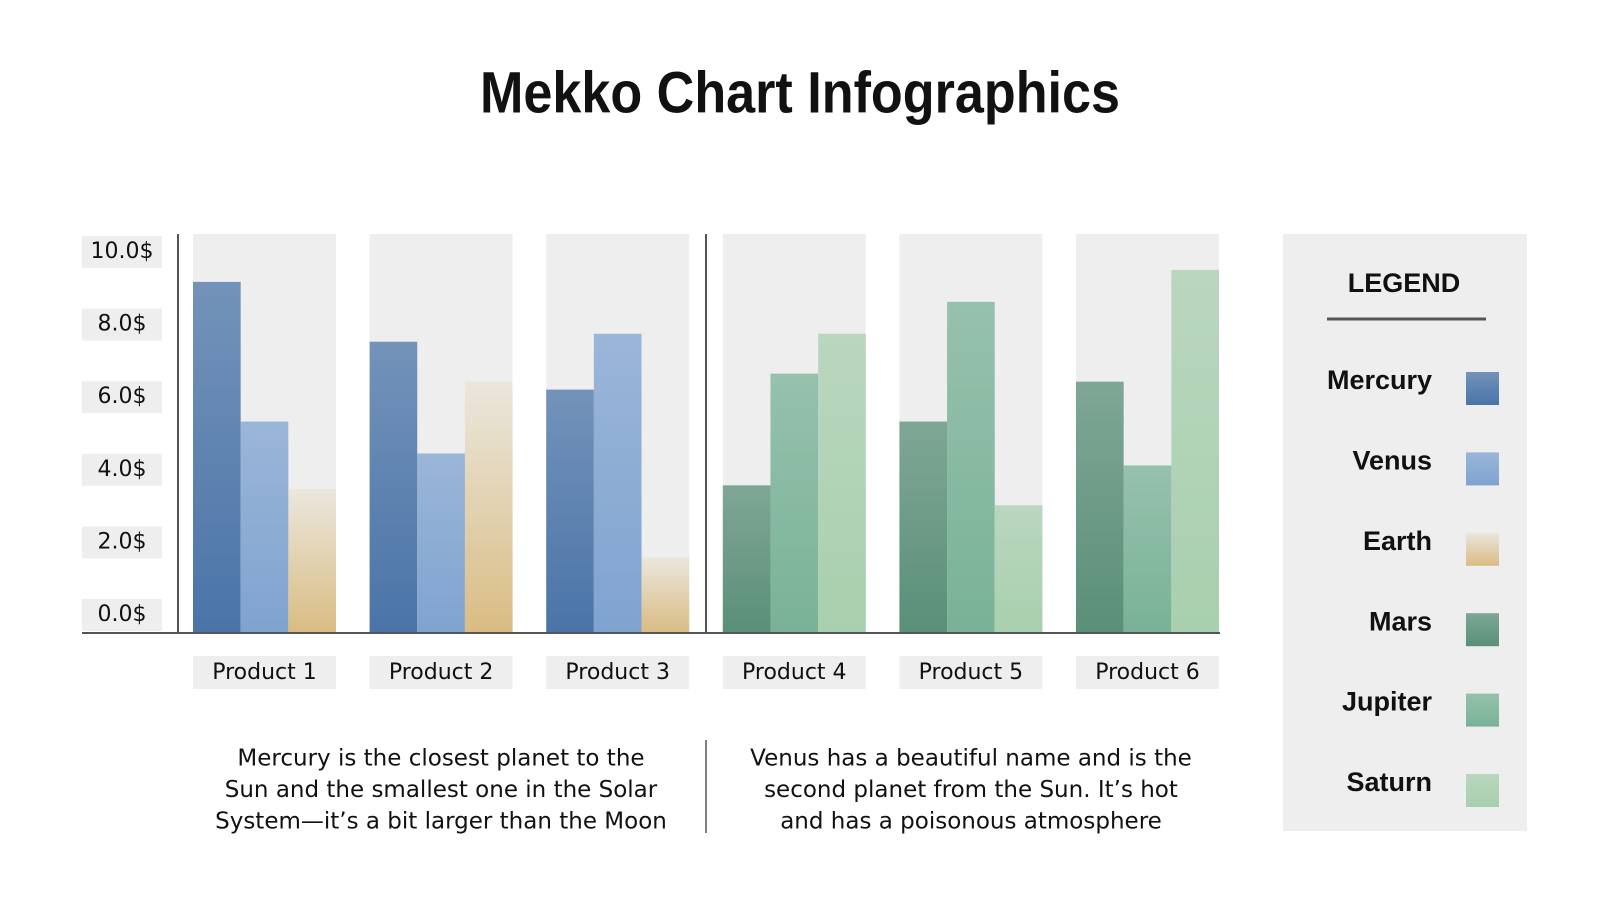 The width and height of the screenshot is (1600, 900). What do you see at coordinates (1389, 782) in the screenshot?
I see `legend-label: Saturn` at bounding box center [1389, 782].